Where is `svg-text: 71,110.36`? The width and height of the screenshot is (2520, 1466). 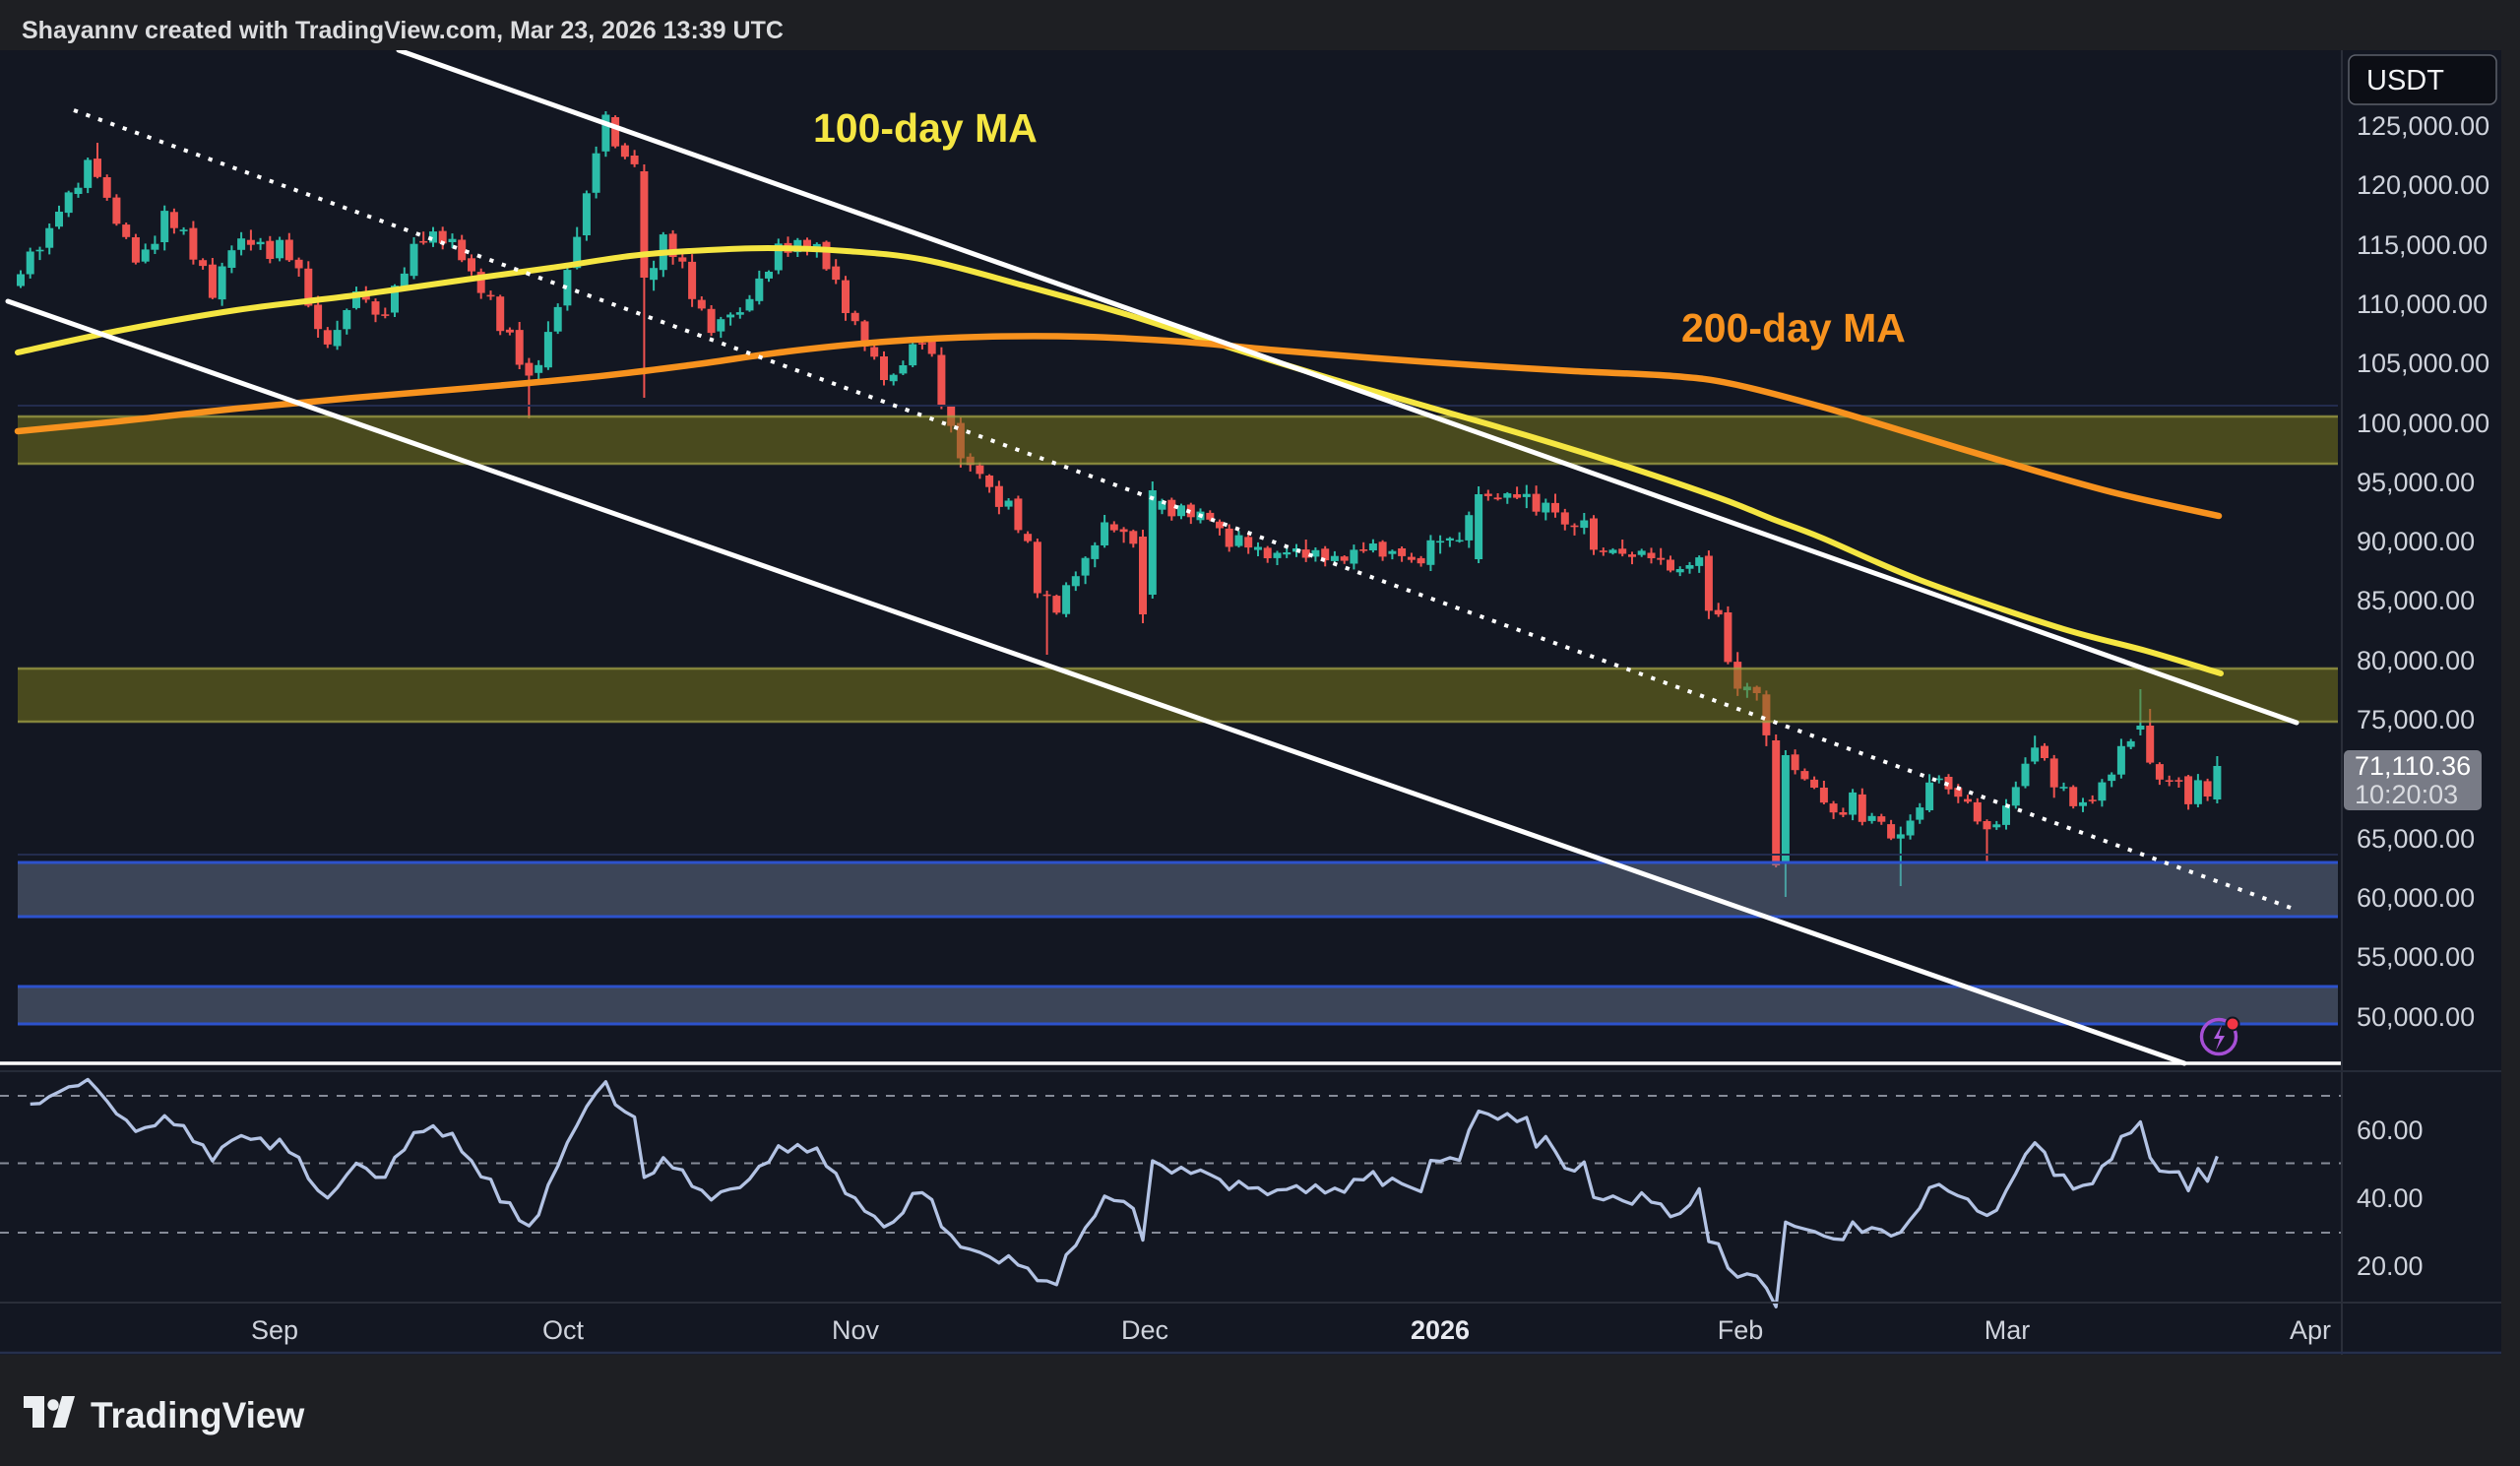 svg-text: 71,110.36 is located at coordinates (2413, 766).